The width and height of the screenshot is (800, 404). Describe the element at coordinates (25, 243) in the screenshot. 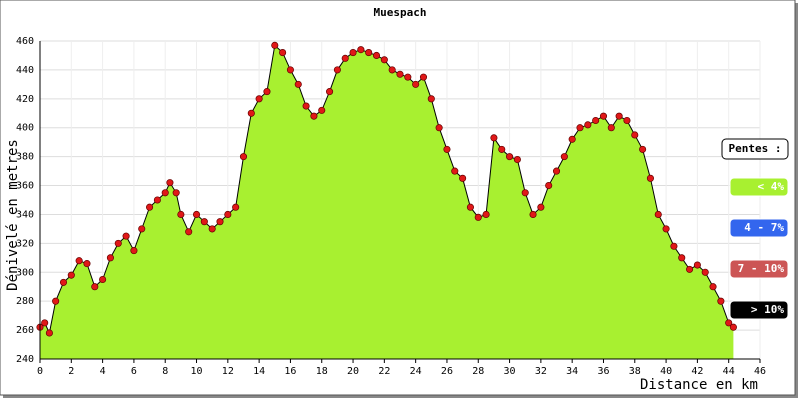

I see `y-tick-label: 320` at that location.